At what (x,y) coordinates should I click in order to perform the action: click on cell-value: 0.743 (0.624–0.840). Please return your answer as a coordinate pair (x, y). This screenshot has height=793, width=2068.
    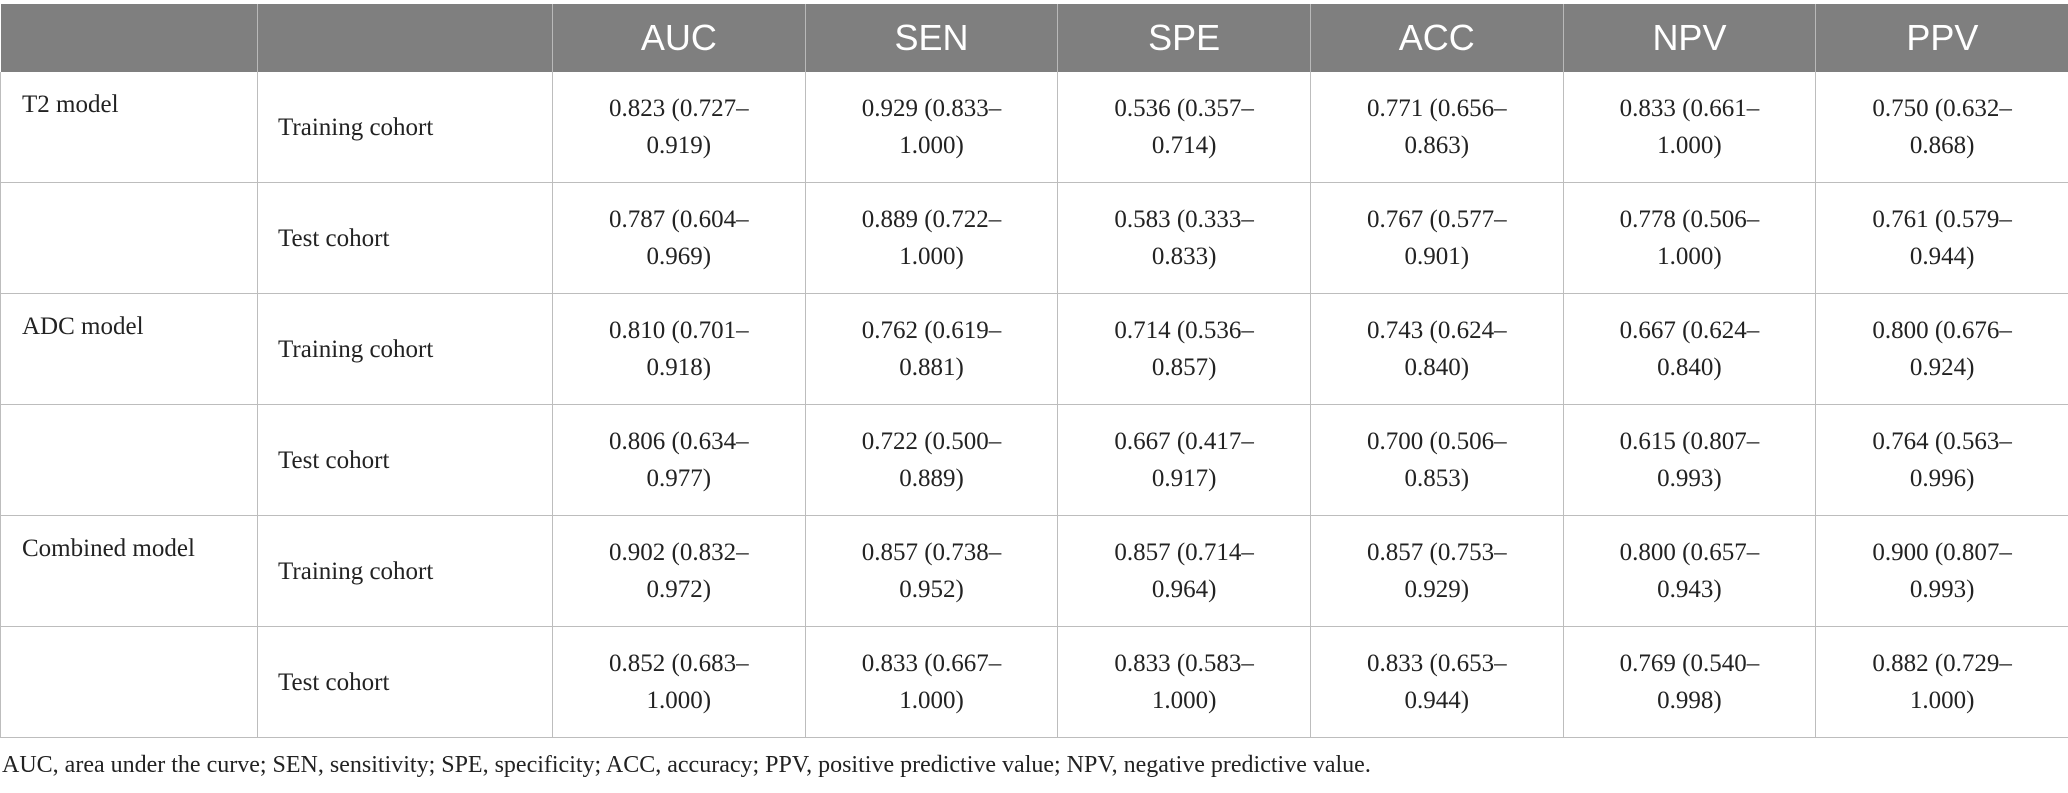
    Looking at the image, I should click on (1437, 349).